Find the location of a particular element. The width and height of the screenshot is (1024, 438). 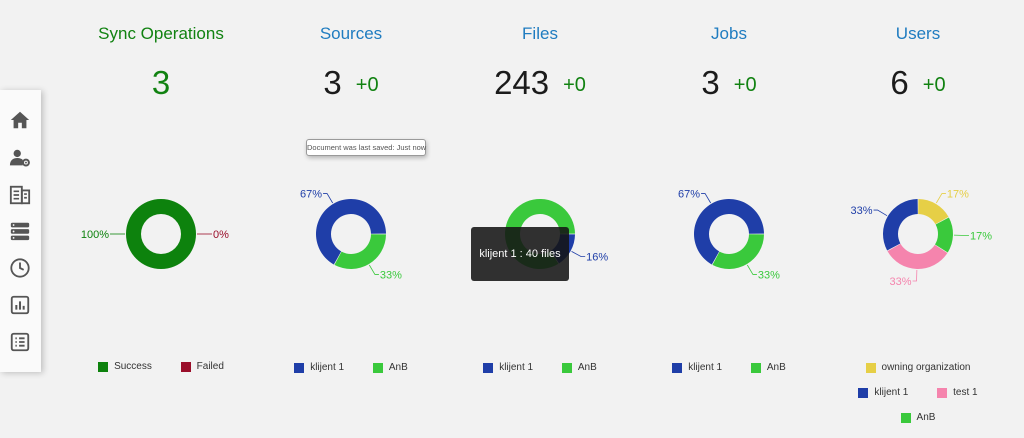

server-icon is located at coordinates (20, 231).